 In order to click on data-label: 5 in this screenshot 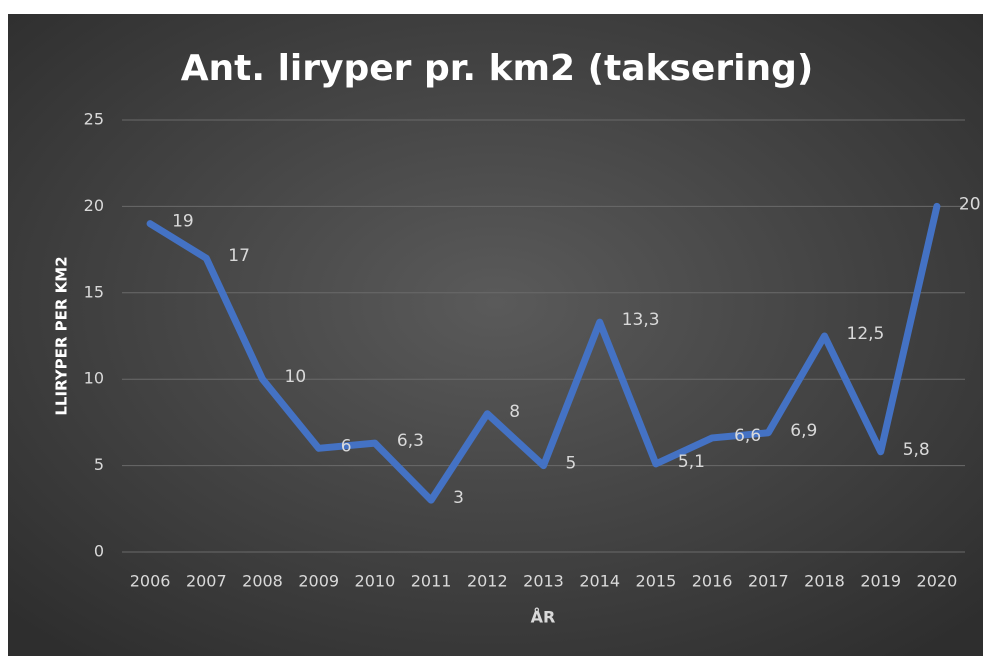, I will do `click(571, 464)`.